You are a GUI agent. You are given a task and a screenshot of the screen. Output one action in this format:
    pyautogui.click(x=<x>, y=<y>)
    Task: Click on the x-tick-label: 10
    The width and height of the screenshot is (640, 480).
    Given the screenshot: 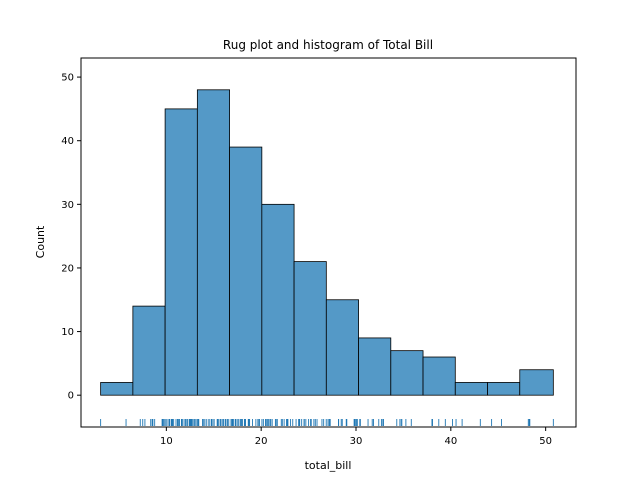 What is the action you would take?
    pyautogui.click(x=166, y=441)
    